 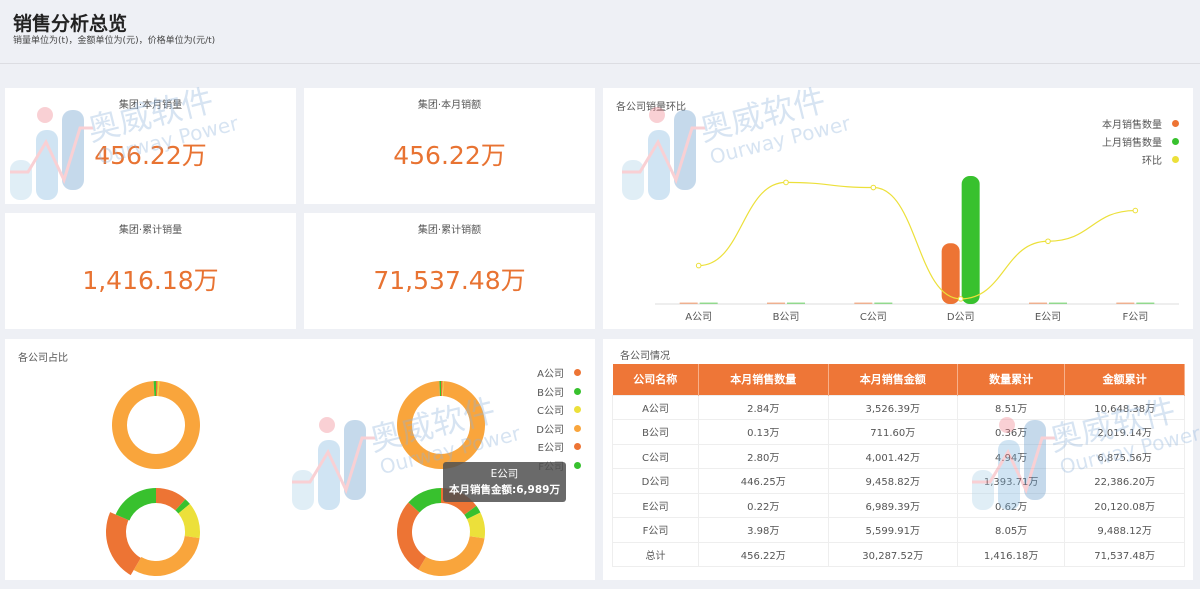 I want to click on table-cell: 0.36万, so click(x=1011, y=432).